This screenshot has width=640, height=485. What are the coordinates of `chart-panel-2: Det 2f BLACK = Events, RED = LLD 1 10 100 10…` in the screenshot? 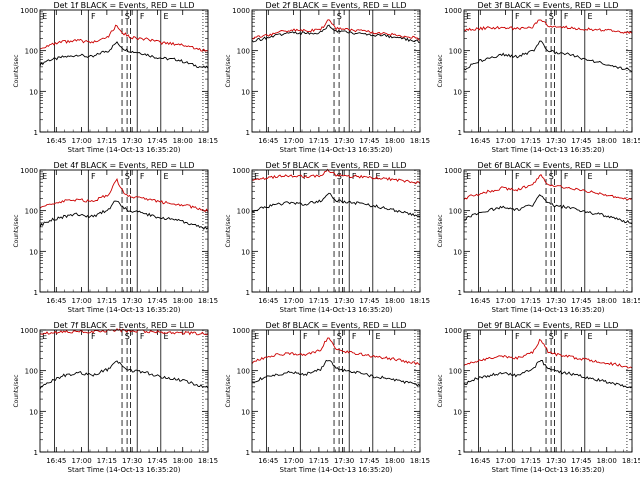 It's located at (327, 77).